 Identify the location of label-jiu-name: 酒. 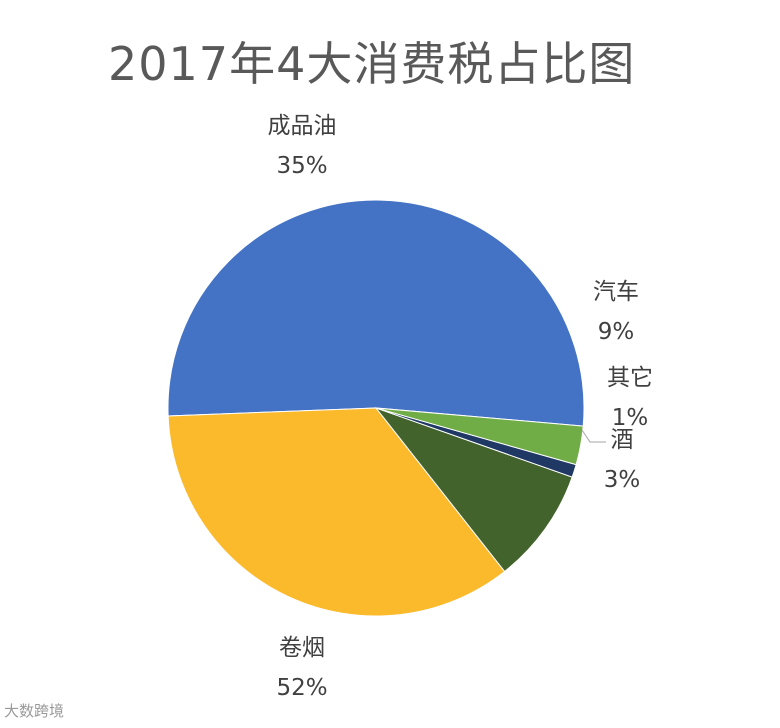
(622, 440).